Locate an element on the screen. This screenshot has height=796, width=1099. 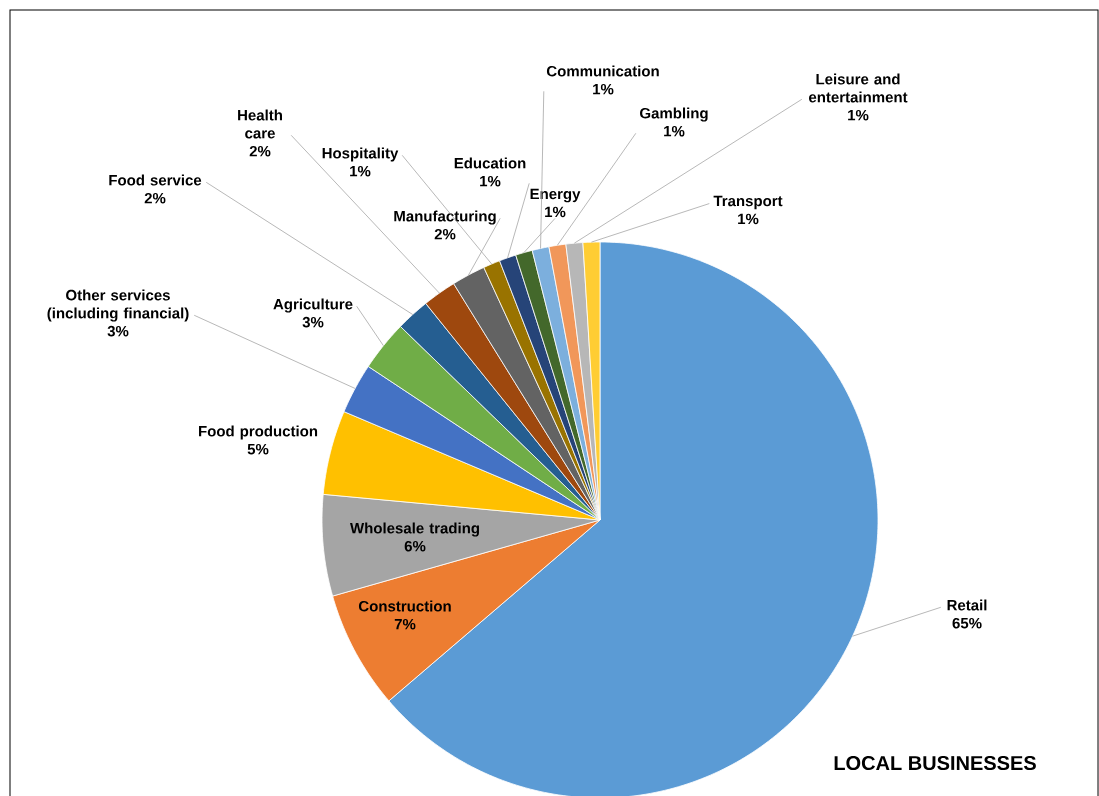
slice-label: Transport is located at coordinates (748, 202).